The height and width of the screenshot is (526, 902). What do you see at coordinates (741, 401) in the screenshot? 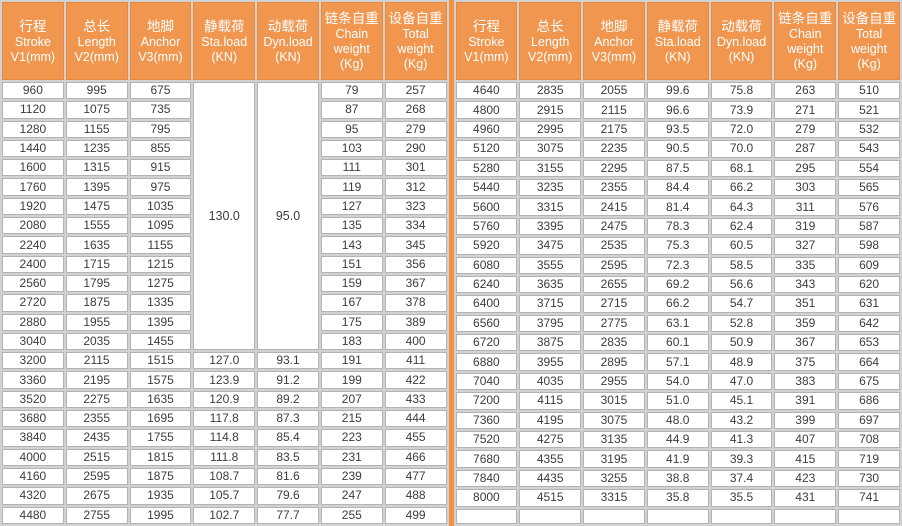
I see `table-cell: 45.1` at bounding box center [741, 401].